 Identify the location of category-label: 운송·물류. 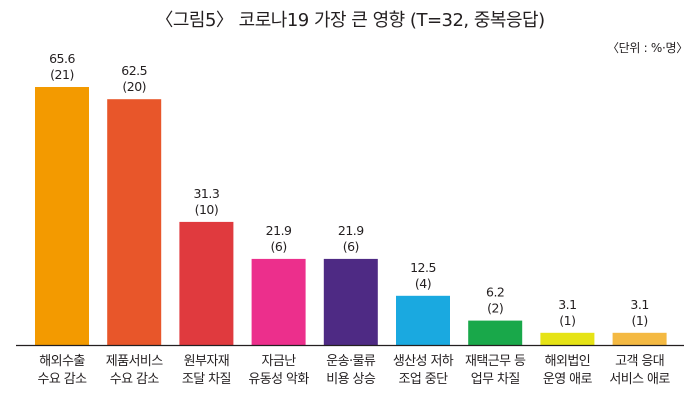
(351, 361).